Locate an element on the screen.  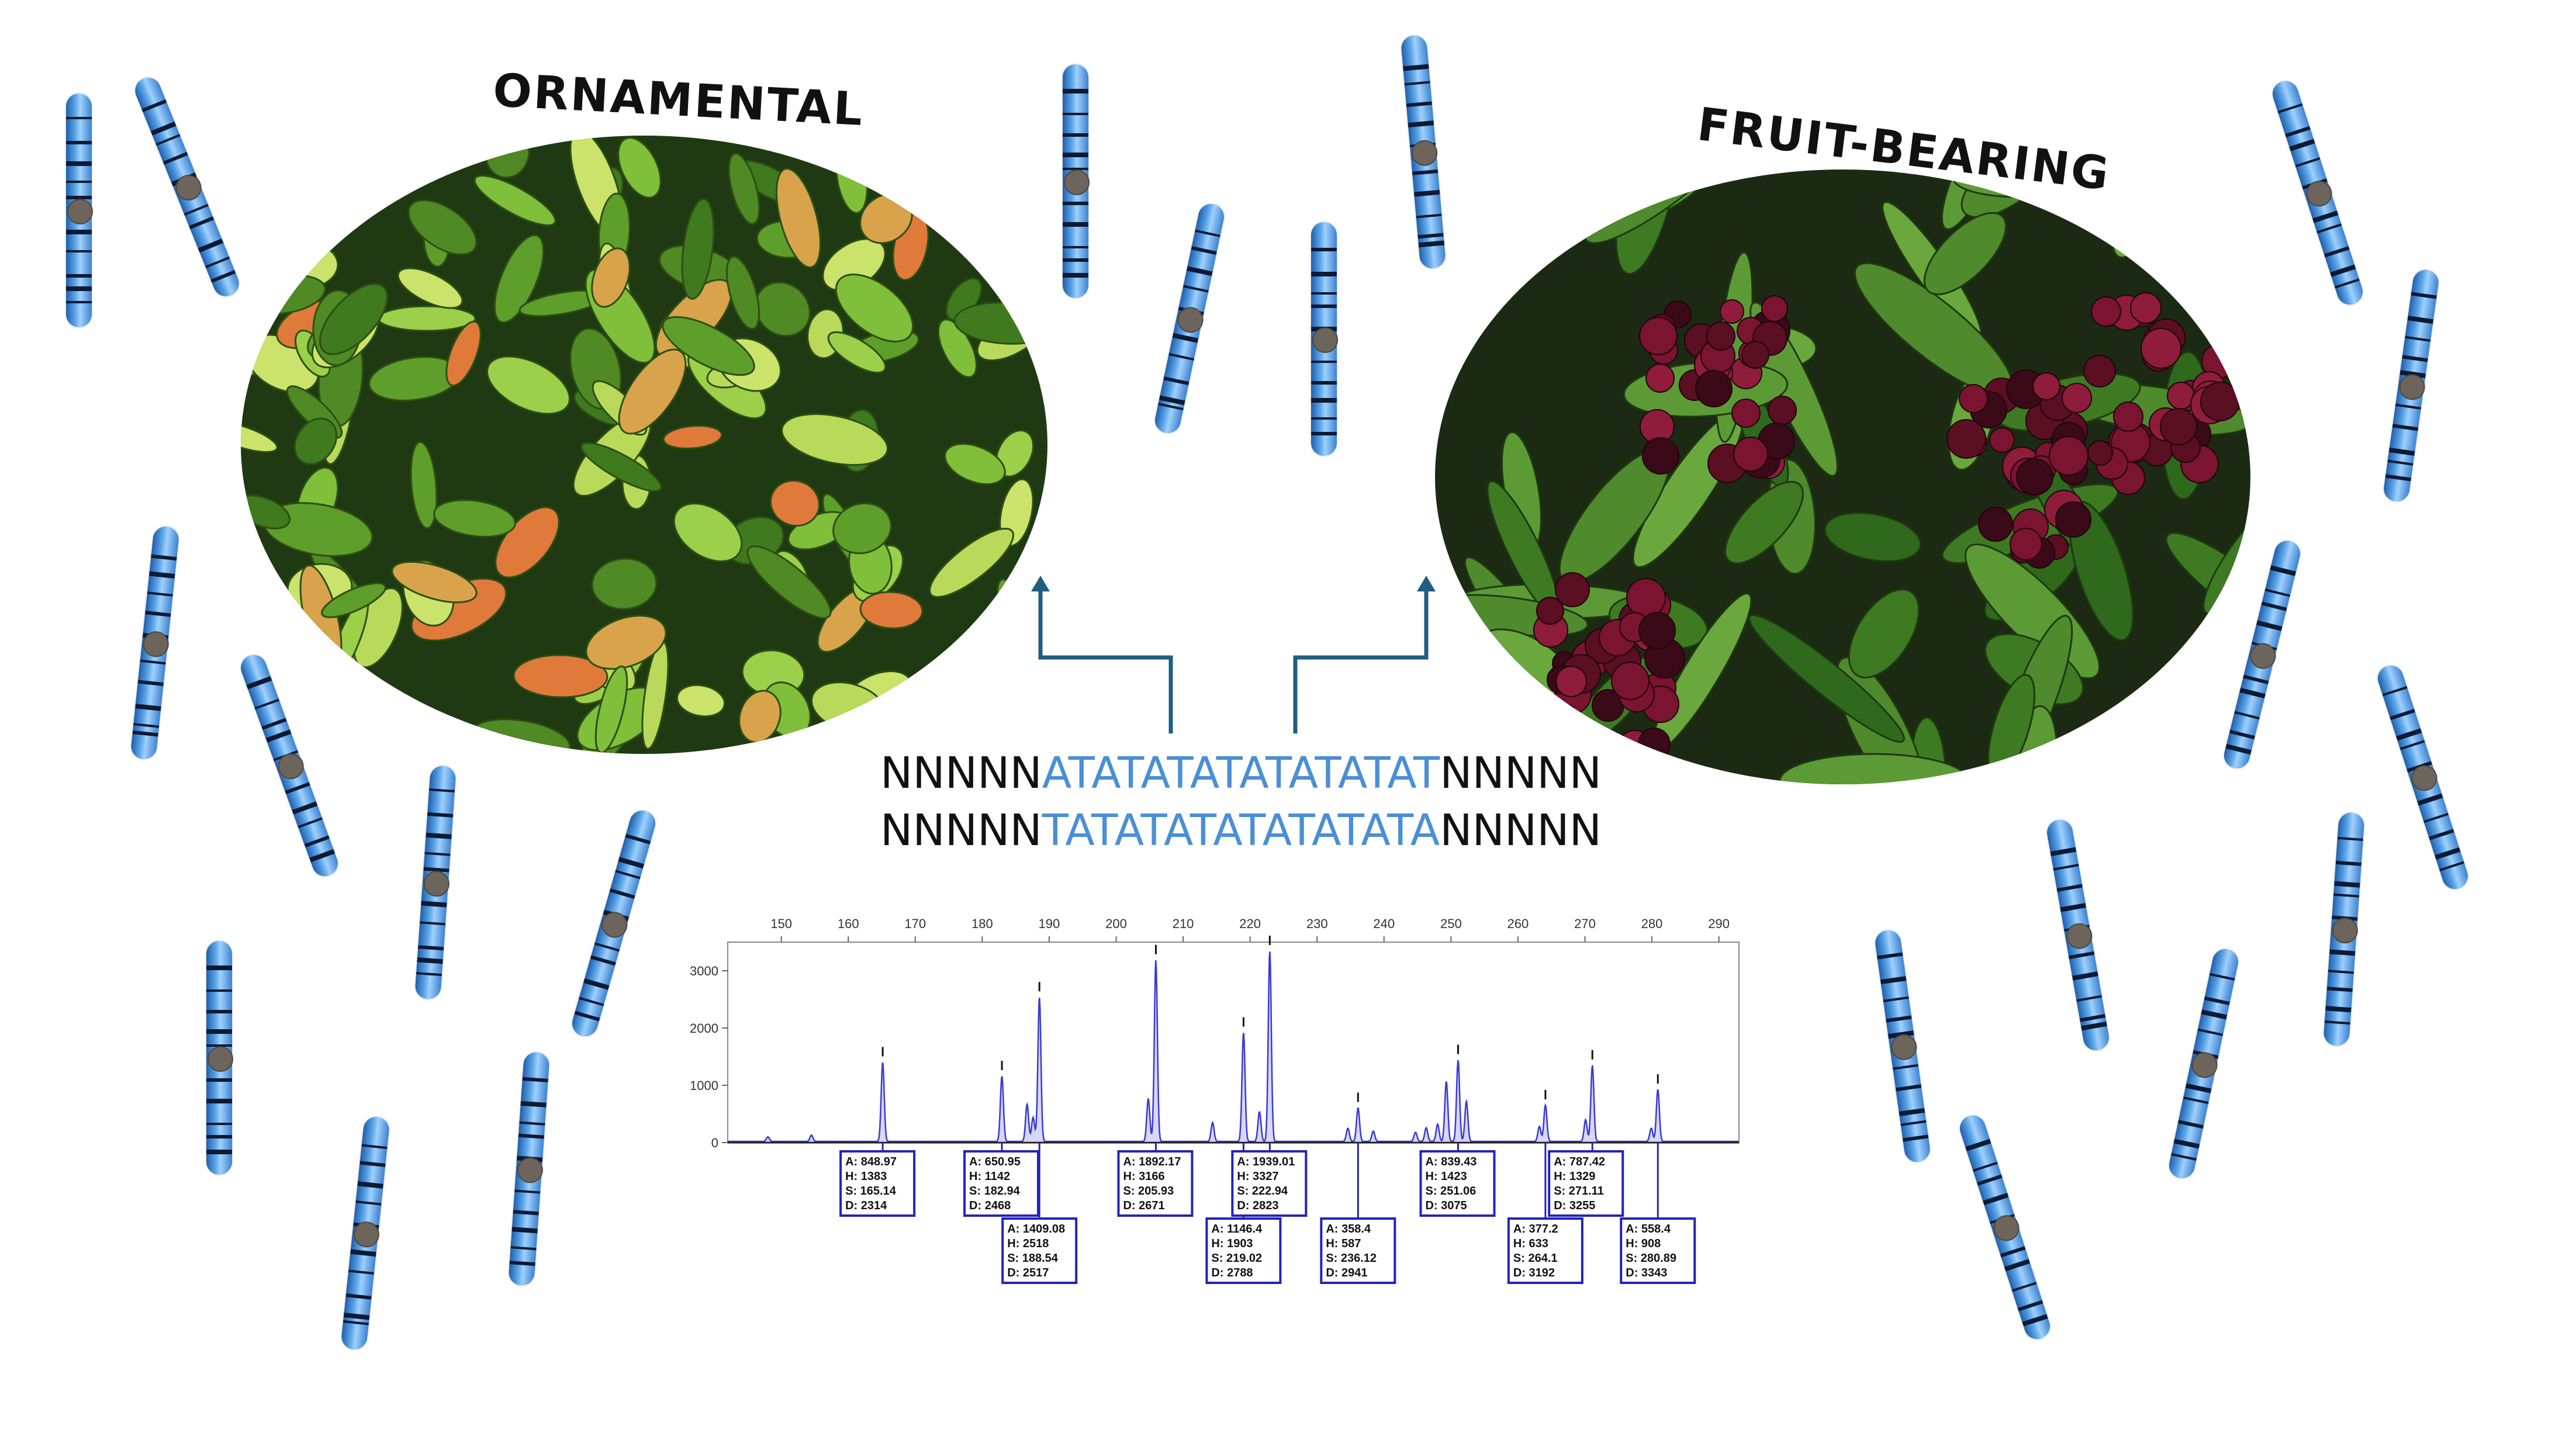
peak-label-text: S: 188.54 is located at coordinates (1033, 1258).